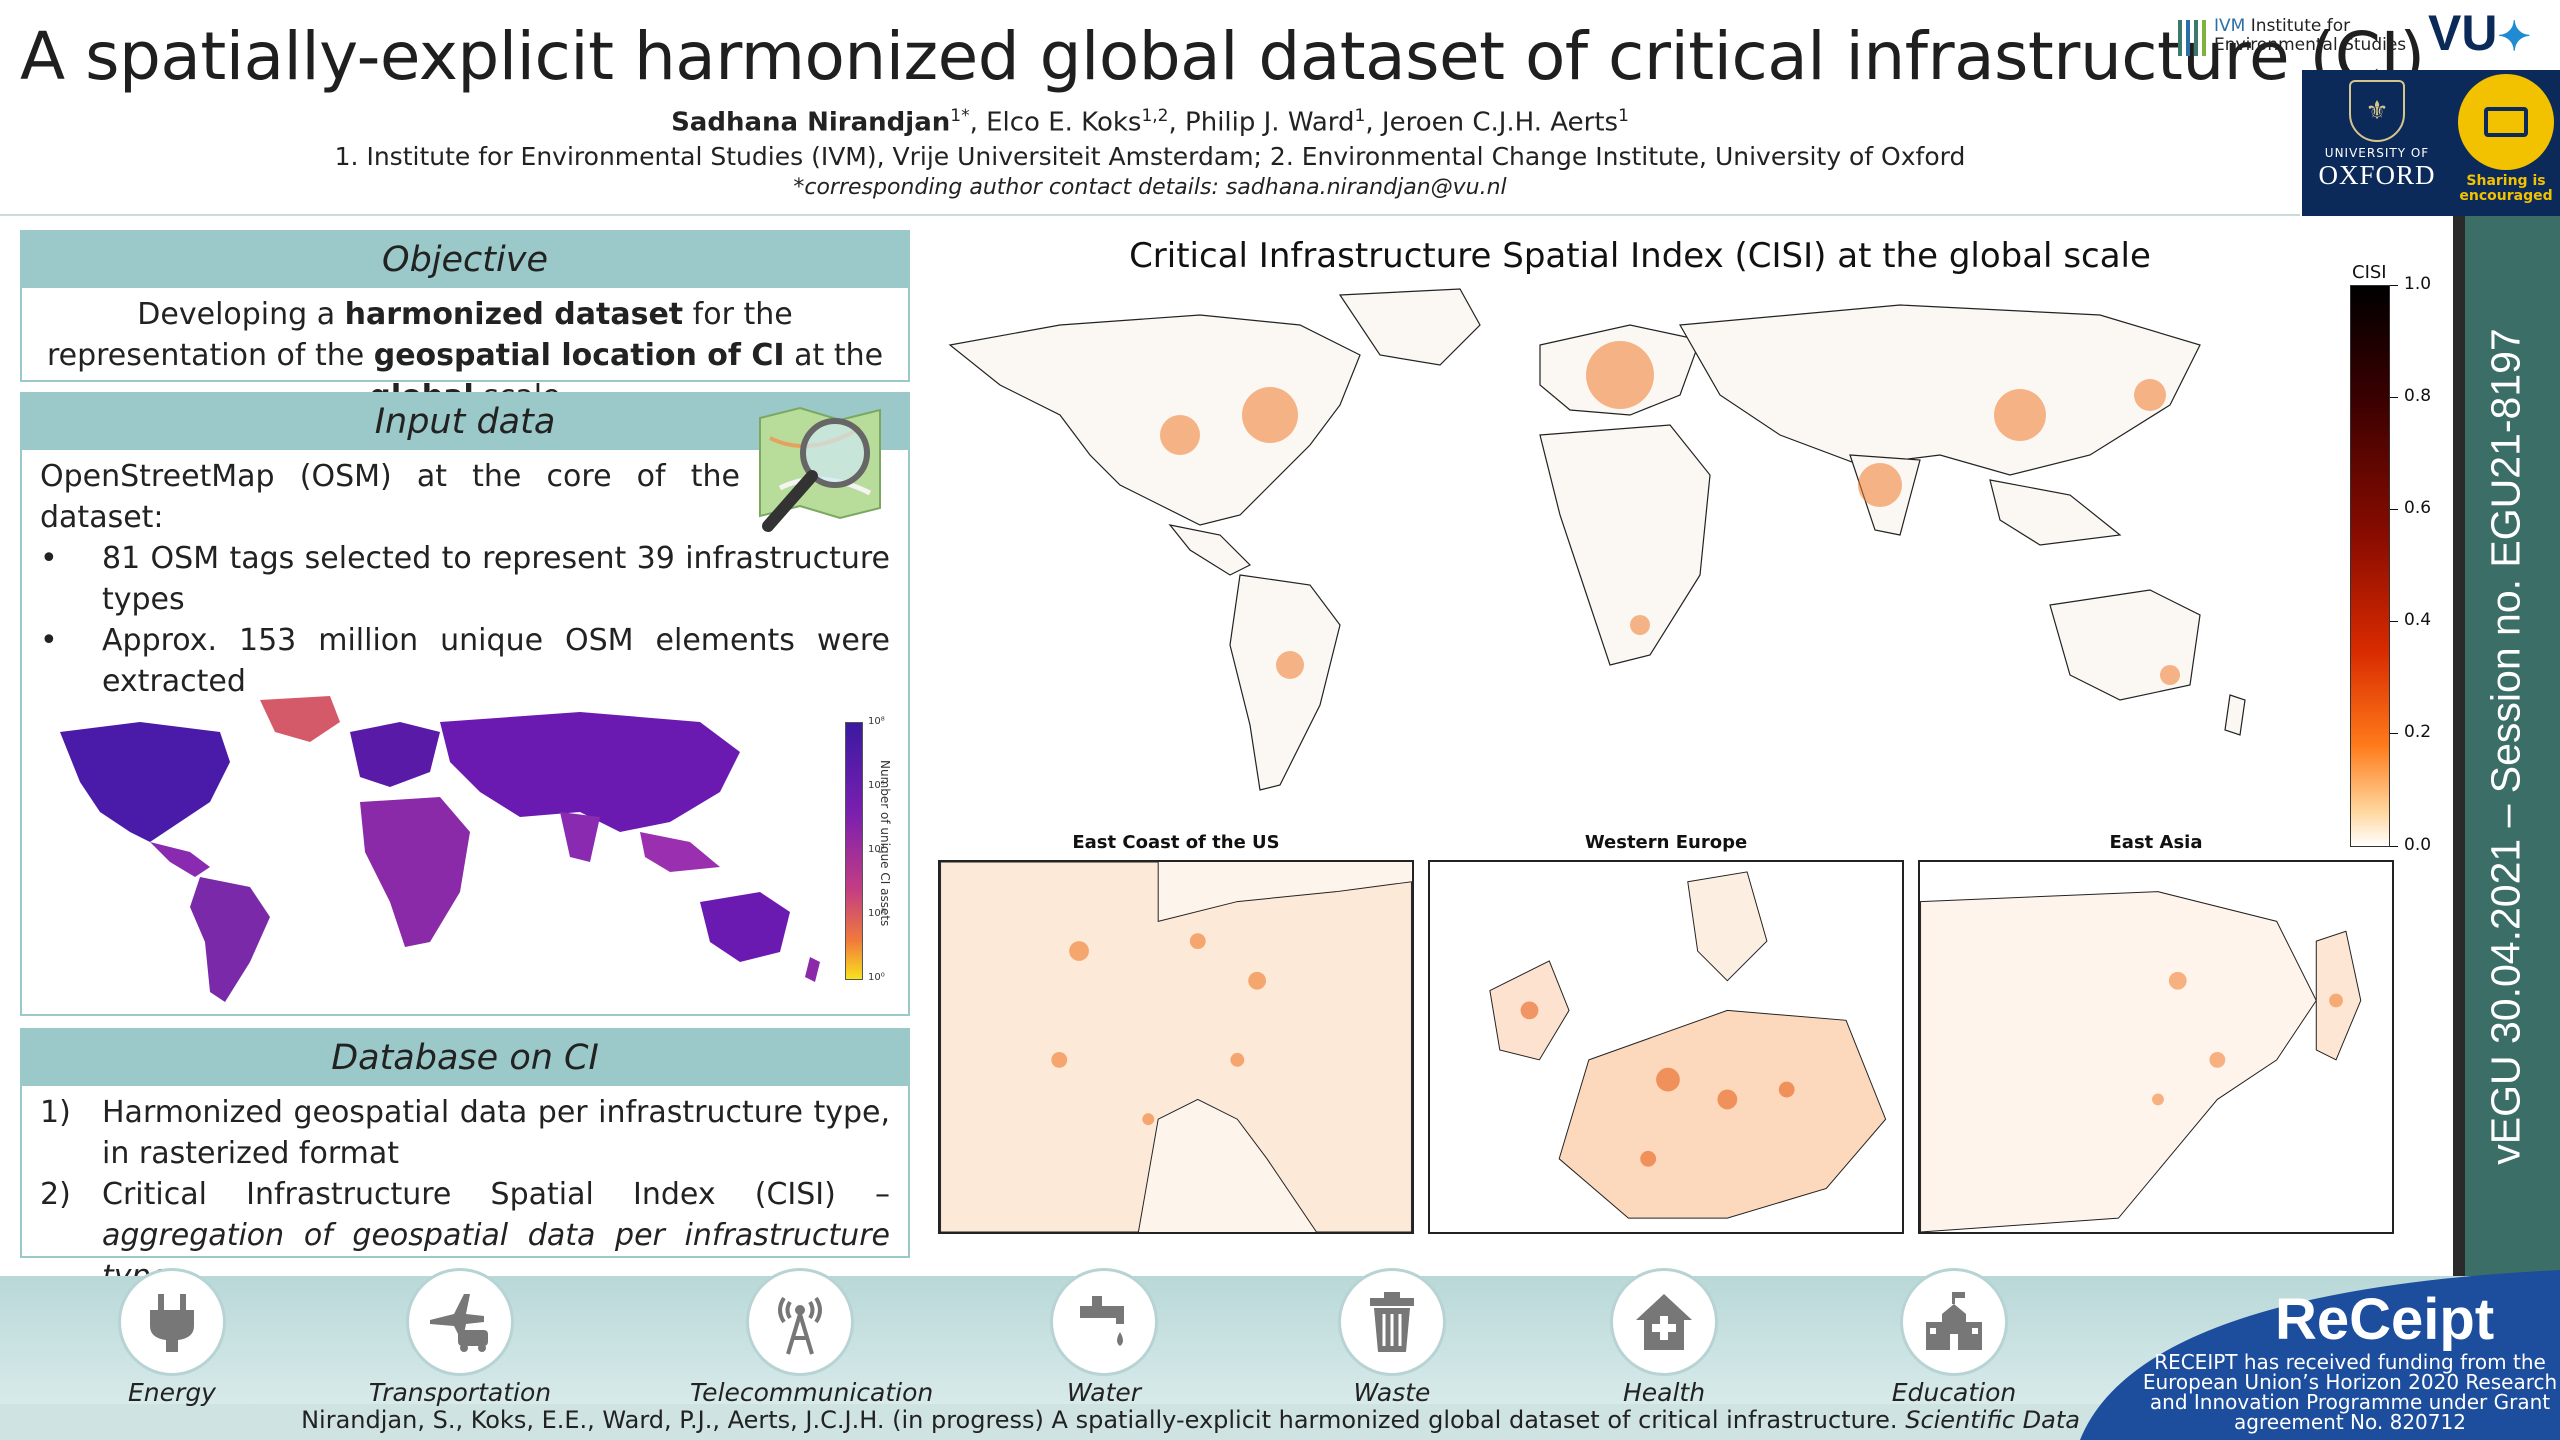 This screenshot has height=1440, width=2560. What do you see at coordinates (2156, 1047) in the screenshot?
I see `inset-map-asia` at bounding box center [2156, 1047].